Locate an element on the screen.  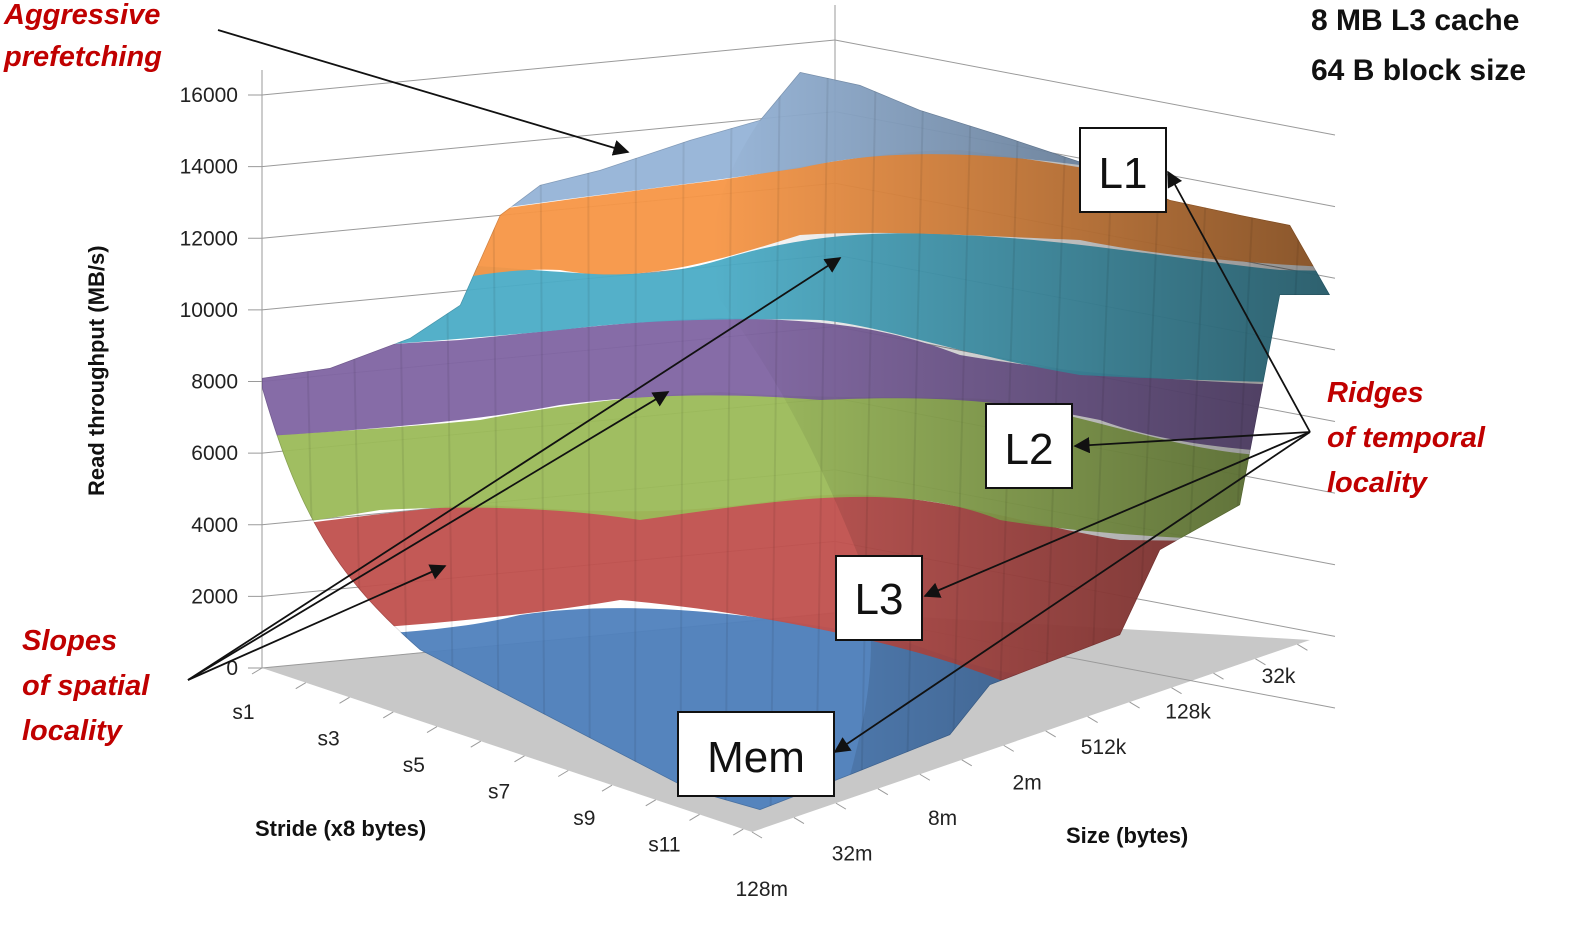
l1-label: L1 is located at coordinates (1123, 173).